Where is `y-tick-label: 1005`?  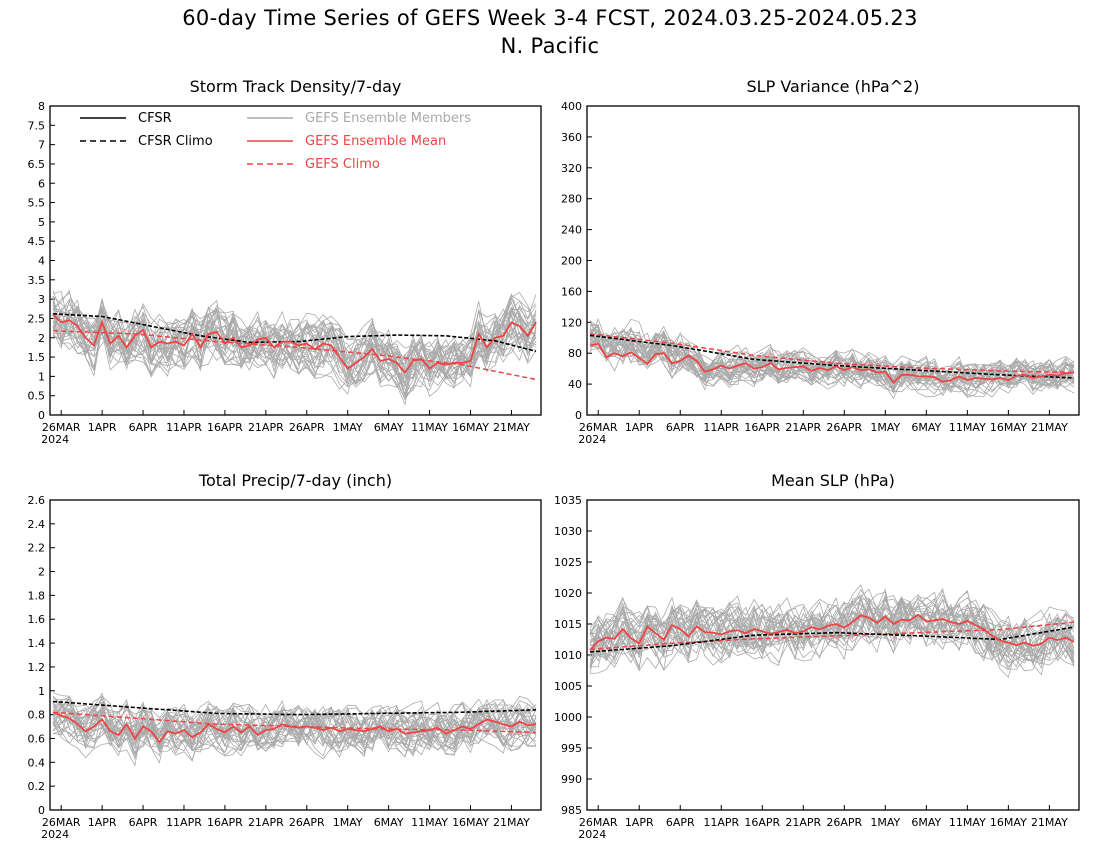 y-tick-label: 1005 is located at coordinates (568, 686).